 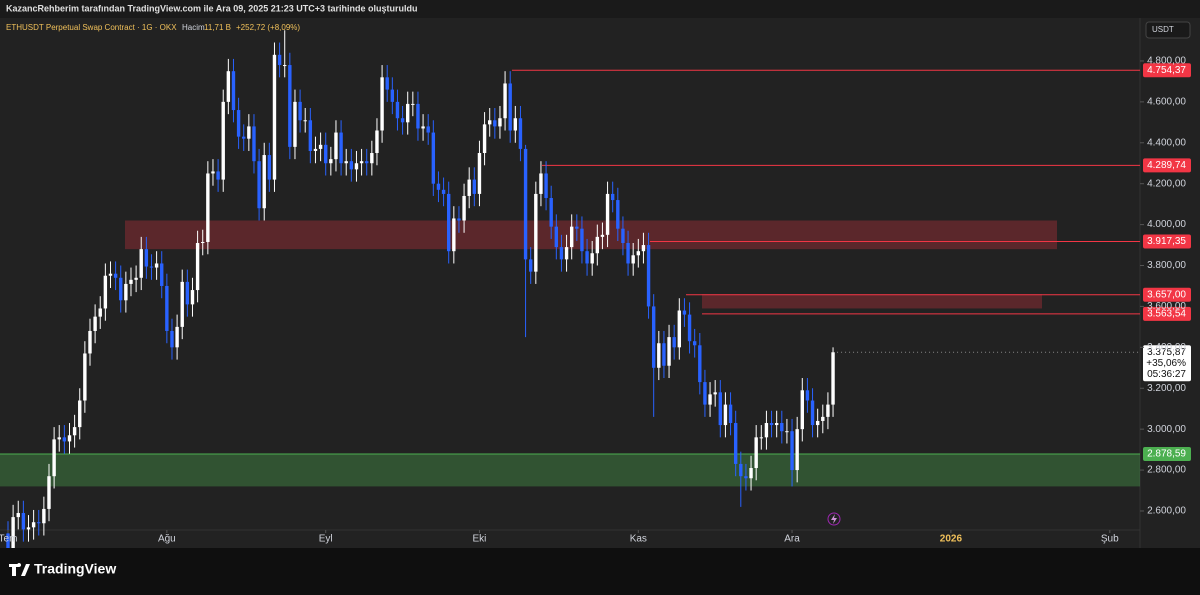 What do you see at coordinates (1166, 102) in the screenshot?
I see `y-tick-label: 4.600,00` at bounding box center [1166, 102].